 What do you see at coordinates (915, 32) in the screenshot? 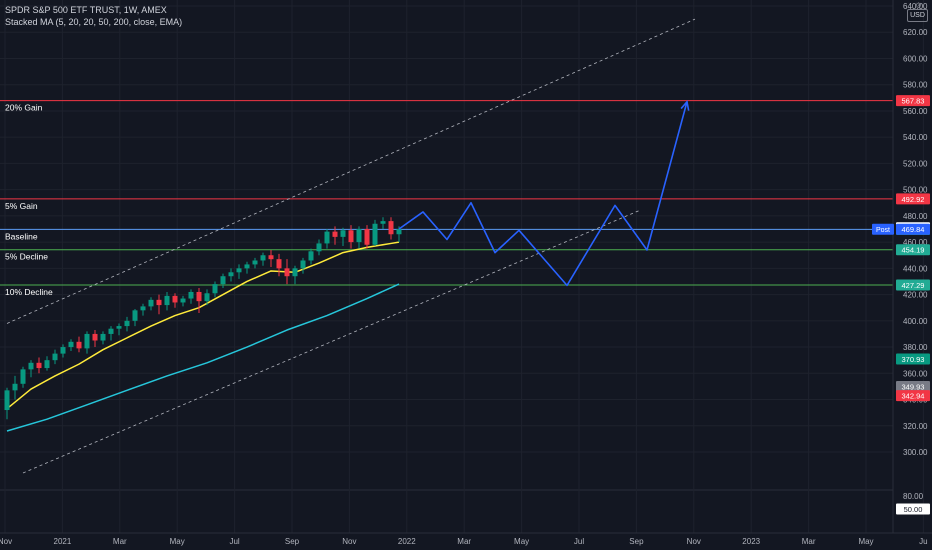
I see `y-tick-label: 620.00` at bounding box center [915, 32].